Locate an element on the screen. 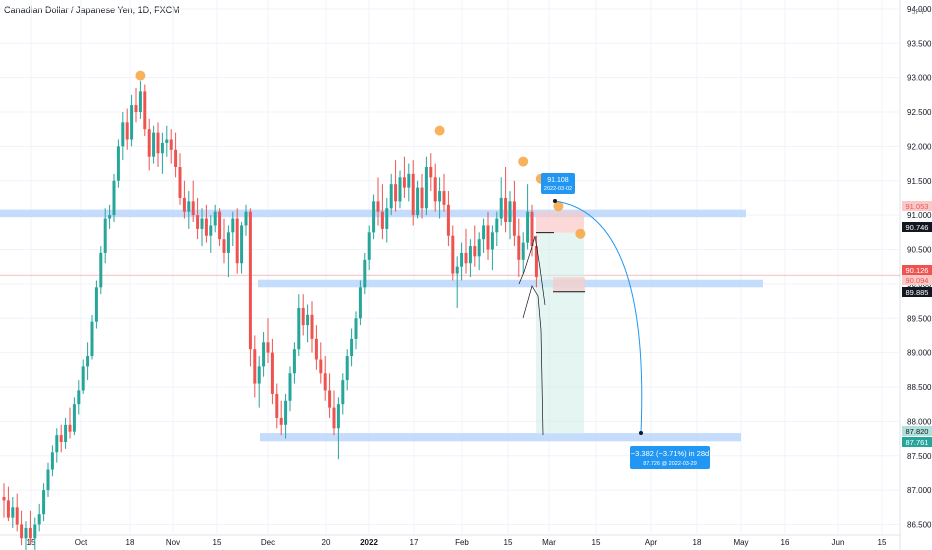  x-tick-label: 16 is located at coordinates (785, 542).